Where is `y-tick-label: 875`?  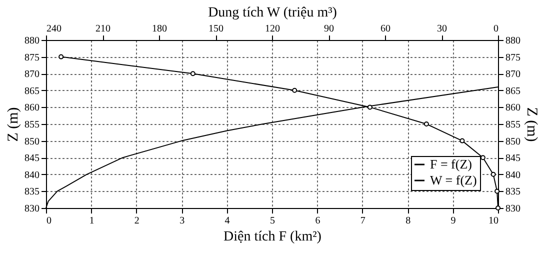
y-tick-label: 875 is located at coordinates (32, 58).